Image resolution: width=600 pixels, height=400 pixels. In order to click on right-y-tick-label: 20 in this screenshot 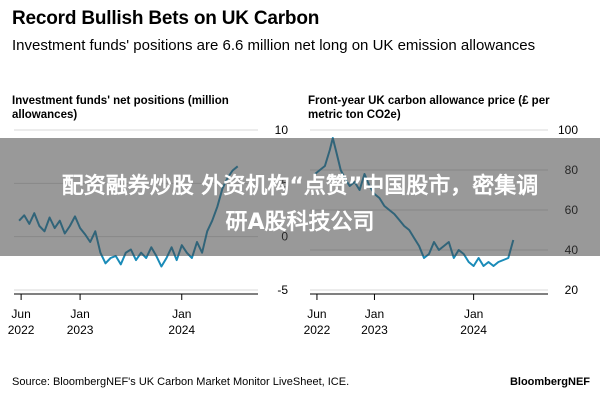, I will do `click(572, 290)`.